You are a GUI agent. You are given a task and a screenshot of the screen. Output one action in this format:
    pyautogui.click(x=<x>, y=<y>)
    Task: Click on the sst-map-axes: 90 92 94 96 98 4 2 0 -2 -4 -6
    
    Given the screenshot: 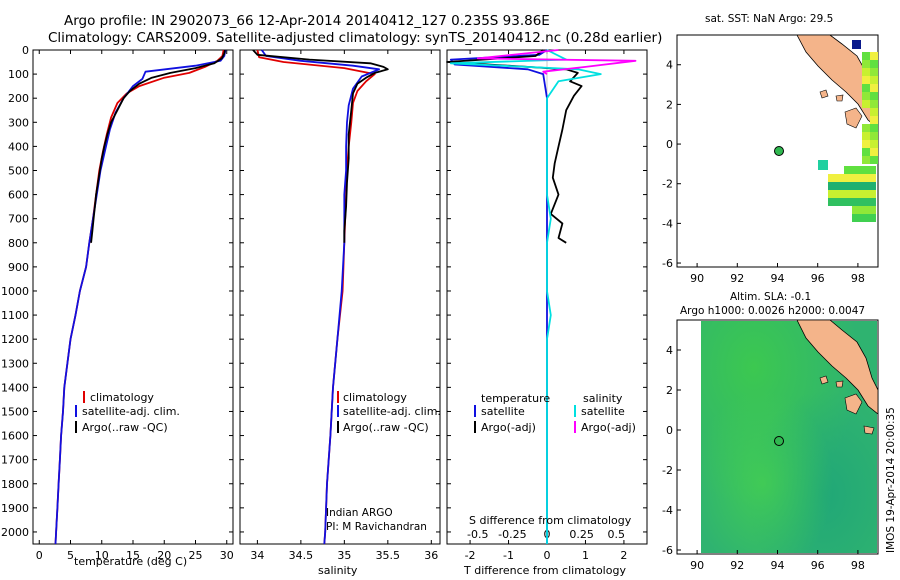 What is the action you would take?
    pyautogui.click(x=763, y=172)
    